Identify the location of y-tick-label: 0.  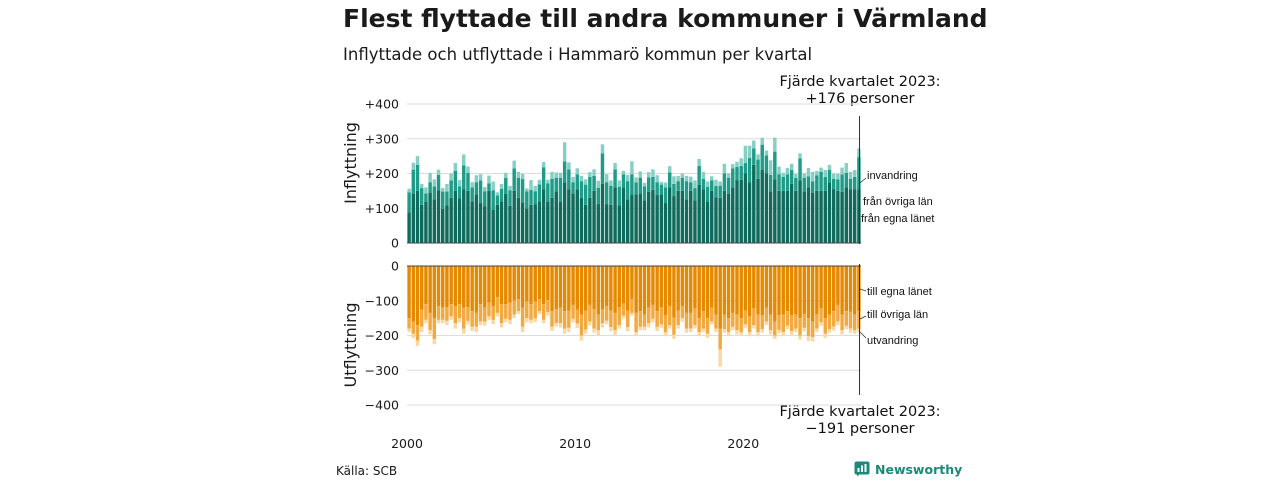
(395, 243).